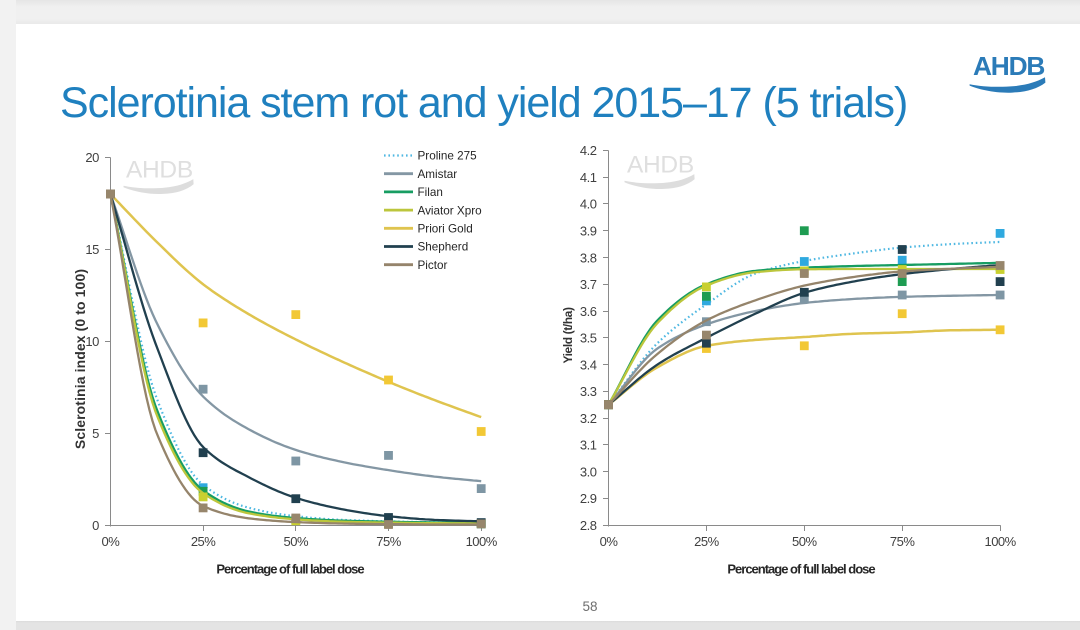  Describe the element at coordinates (588, 311) in the screenshot. I see `svg-text: 3.6` at that location.